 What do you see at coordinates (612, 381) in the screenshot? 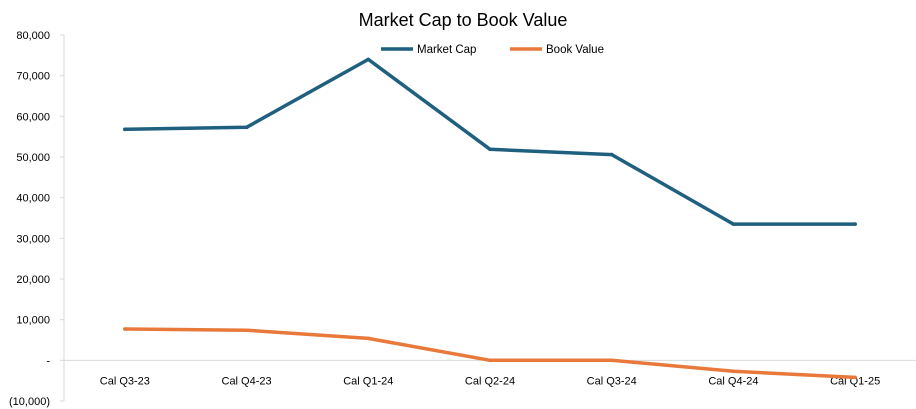
I see `x-tick-label: Cal Q3-24` at bounding box center [612, 381].